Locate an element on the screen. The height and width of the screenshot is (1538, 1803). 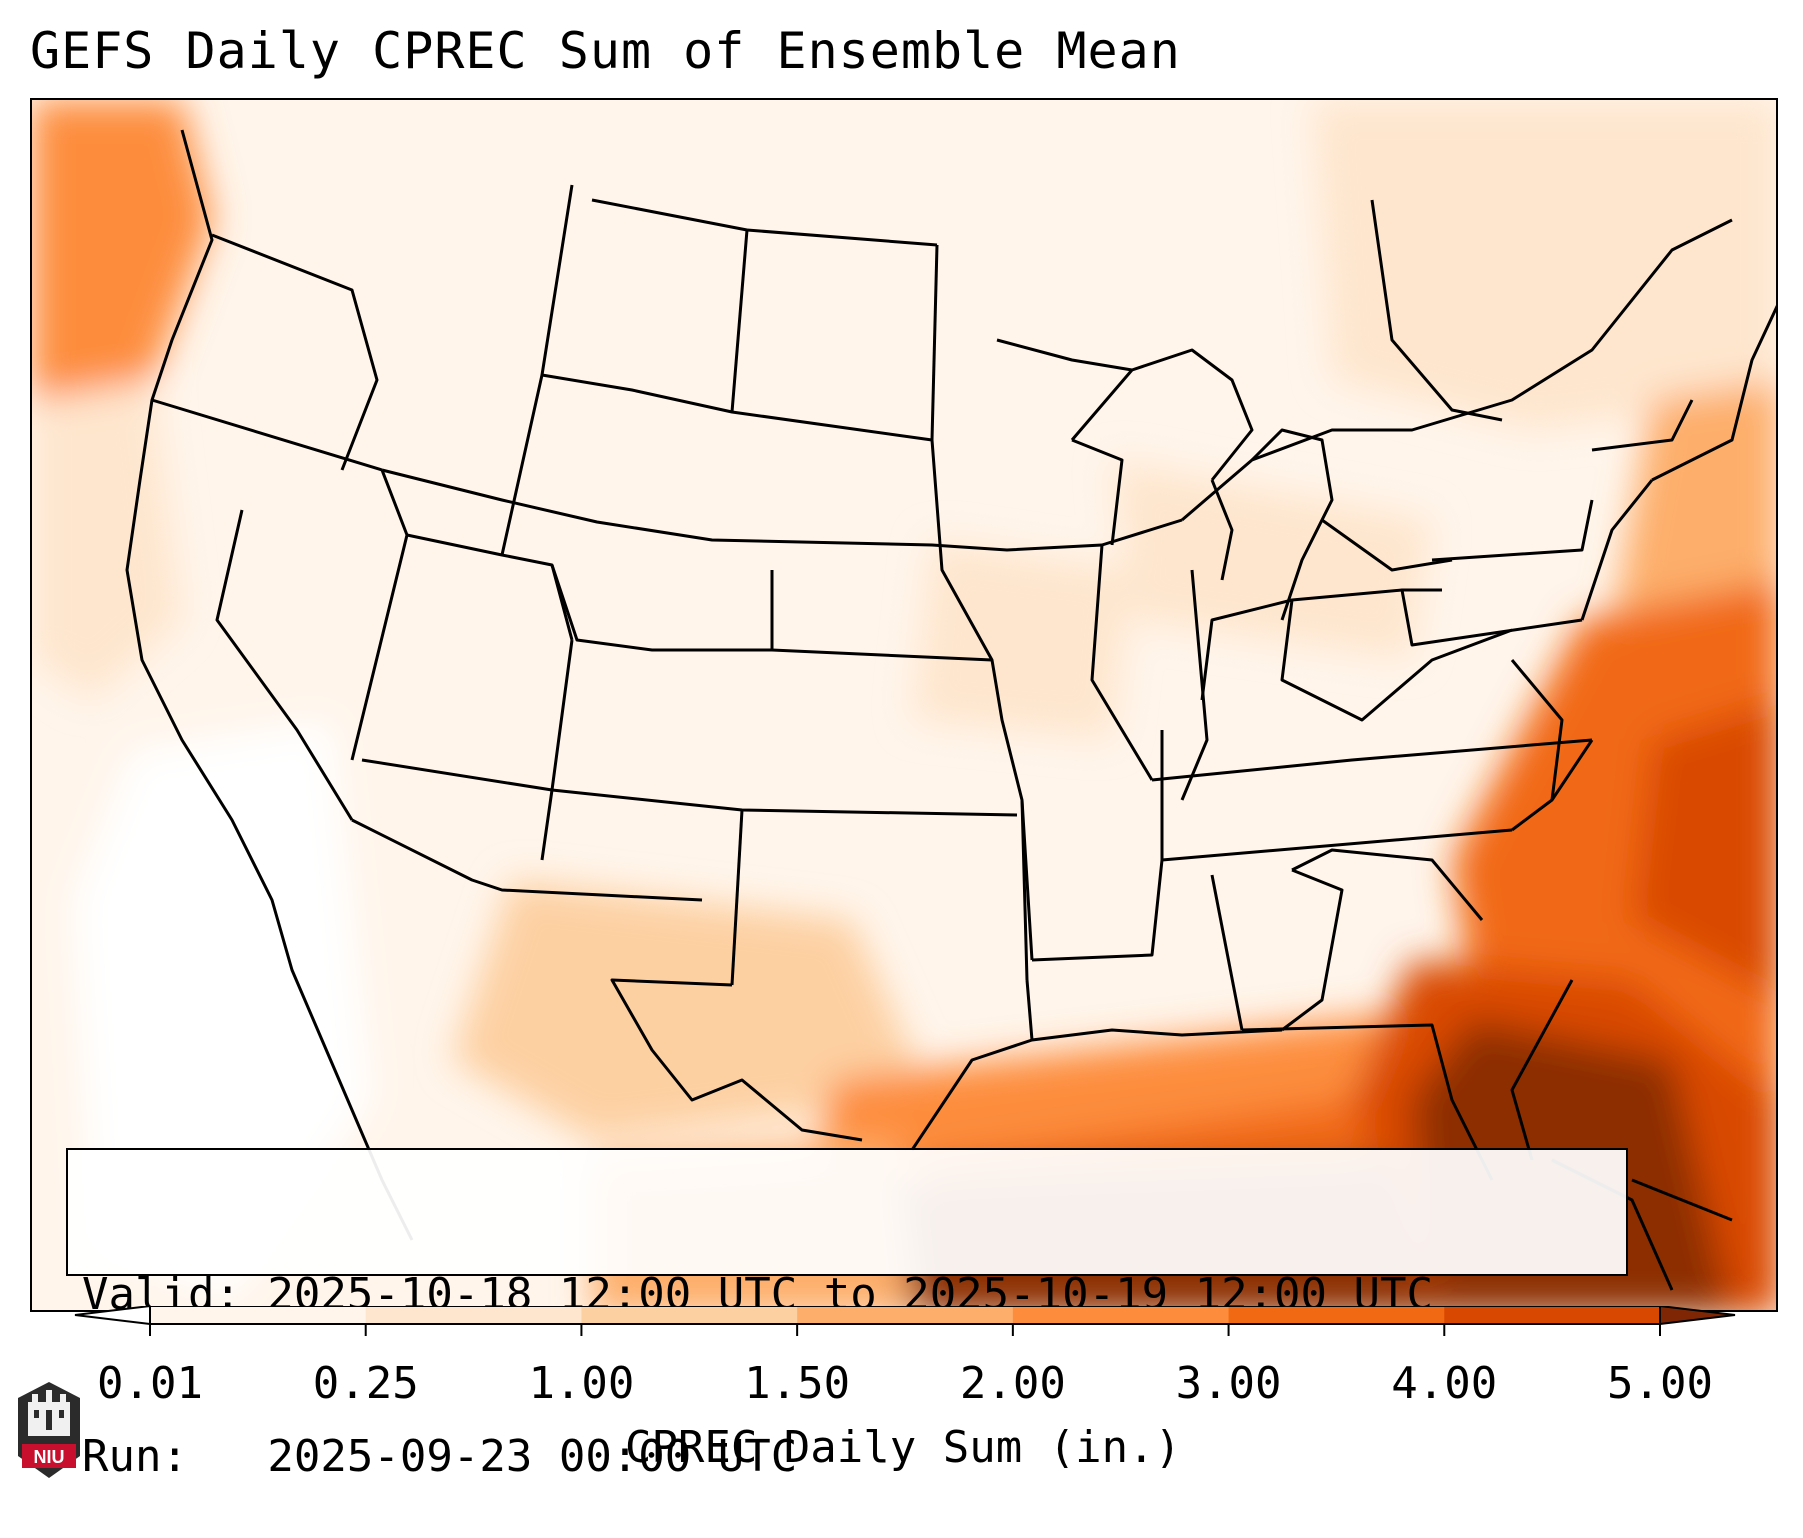
colorbar-tick-label: 1.00 is located at coordinates (581, 1383).